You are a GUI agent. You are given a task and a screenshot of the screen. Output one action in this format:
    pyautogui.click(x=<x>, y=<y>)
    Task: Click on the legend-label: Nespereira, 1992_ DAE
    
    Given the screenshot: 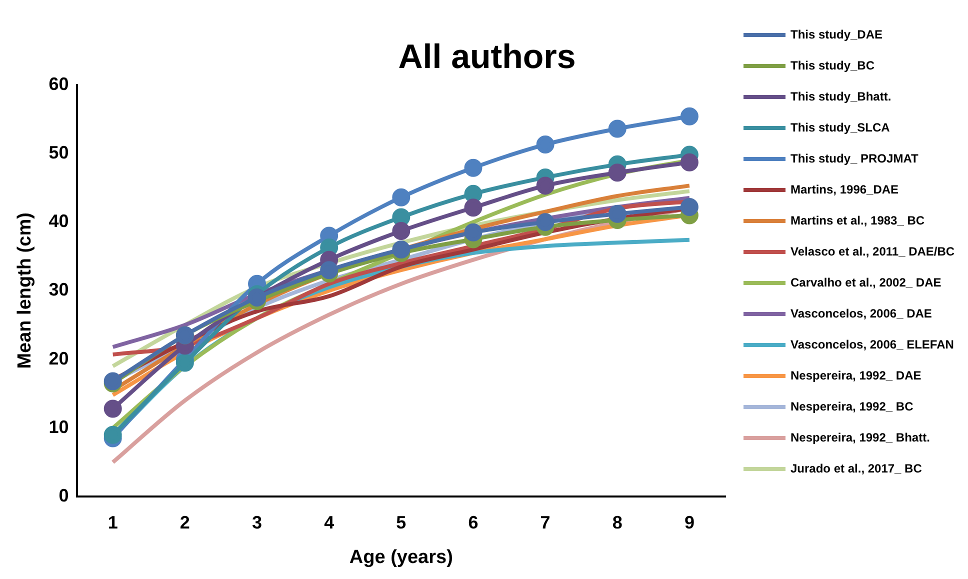 What is the action you would take?
    pyautogui.click(x=856, y=375)
    